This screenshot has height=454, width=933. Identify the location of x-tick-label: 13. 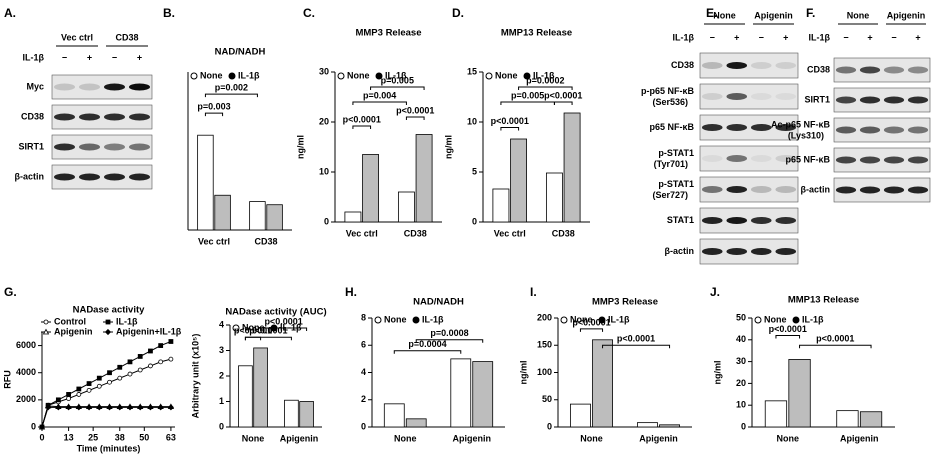
(69, 437).